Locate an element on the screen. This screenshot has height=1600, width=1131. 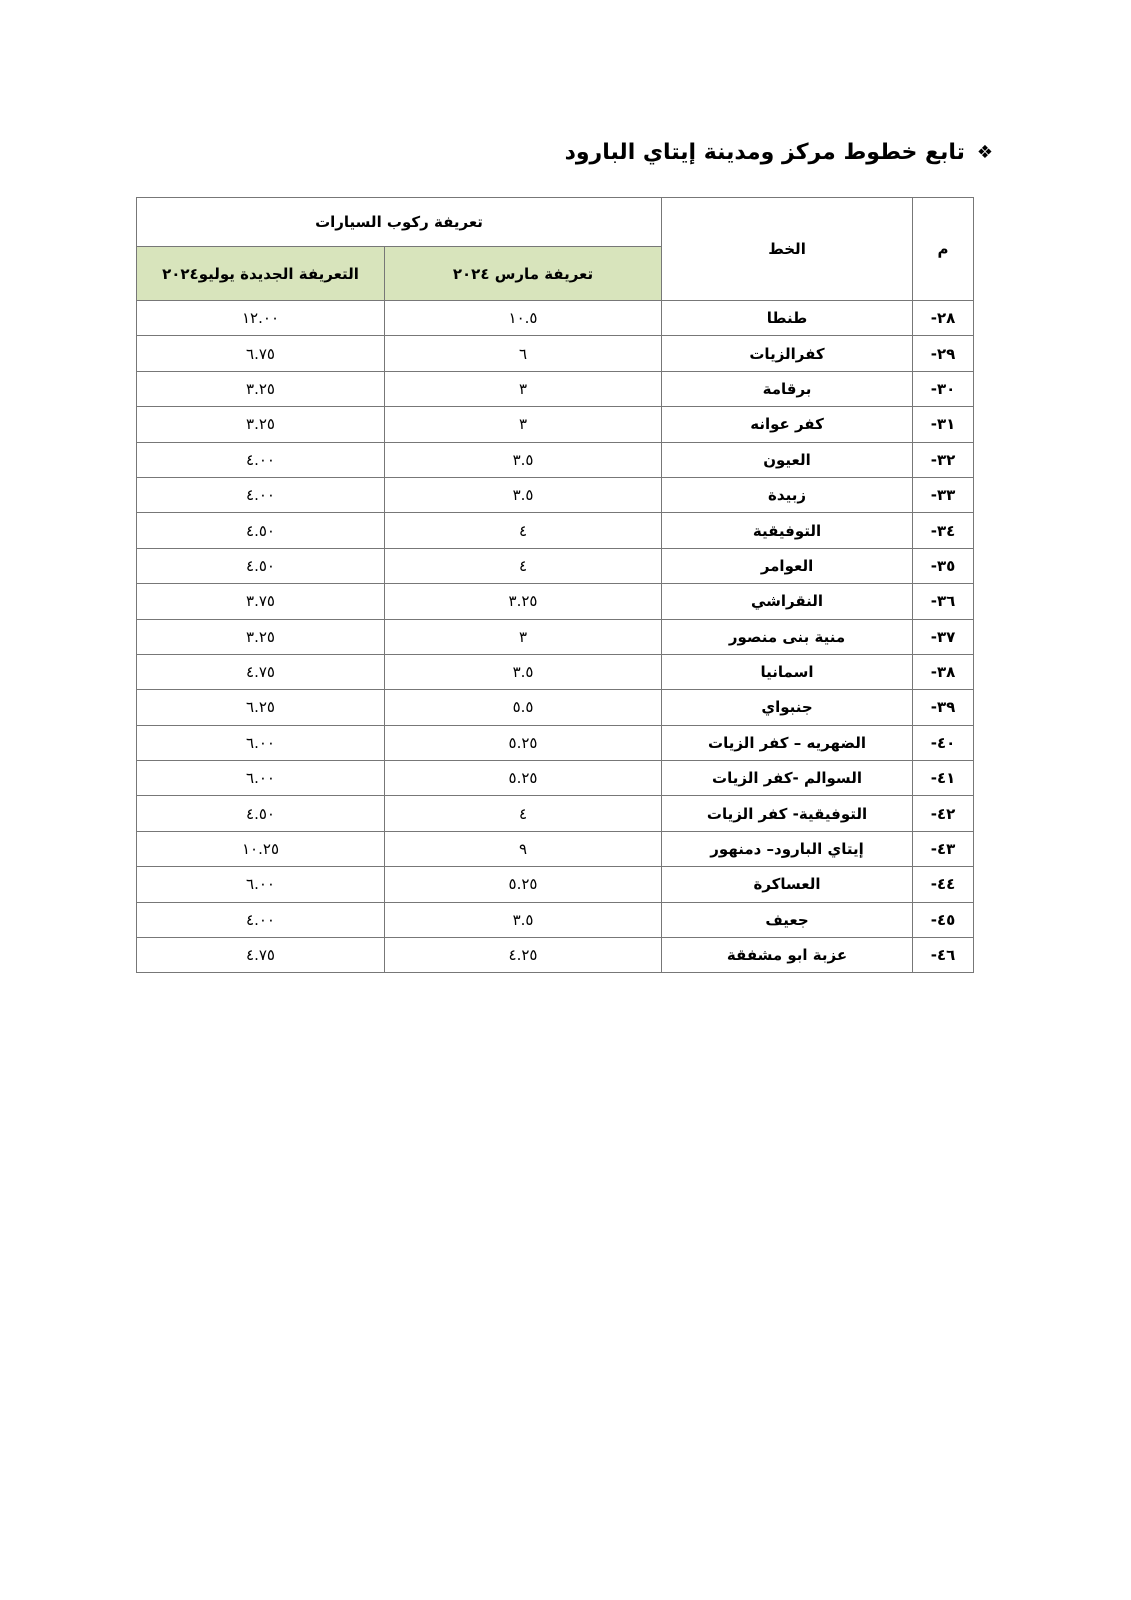
table-row: -٣٦ النقراشي ٣.٢٥ ٣.٧٥ is located at coordinates (555, 601).